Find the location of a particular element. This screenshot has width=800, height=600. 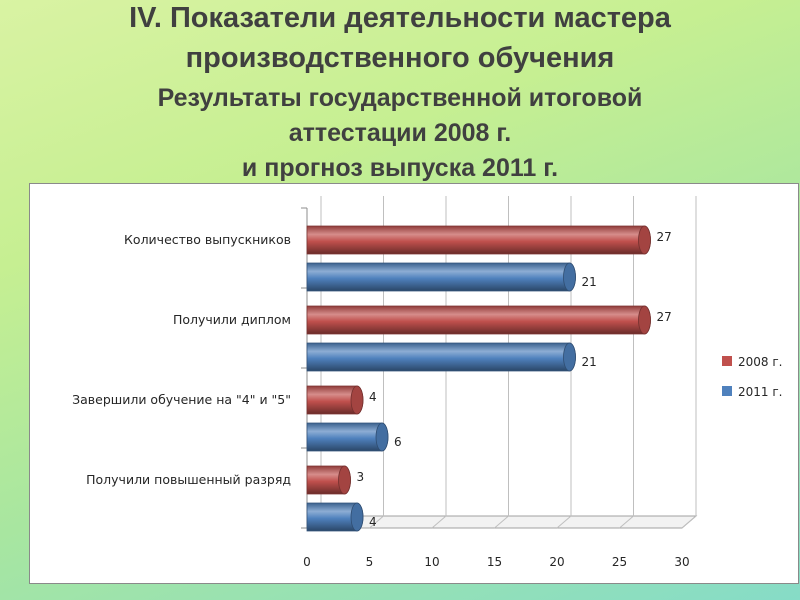

x-tick-label: 30 is located at coordinates (681, 562).